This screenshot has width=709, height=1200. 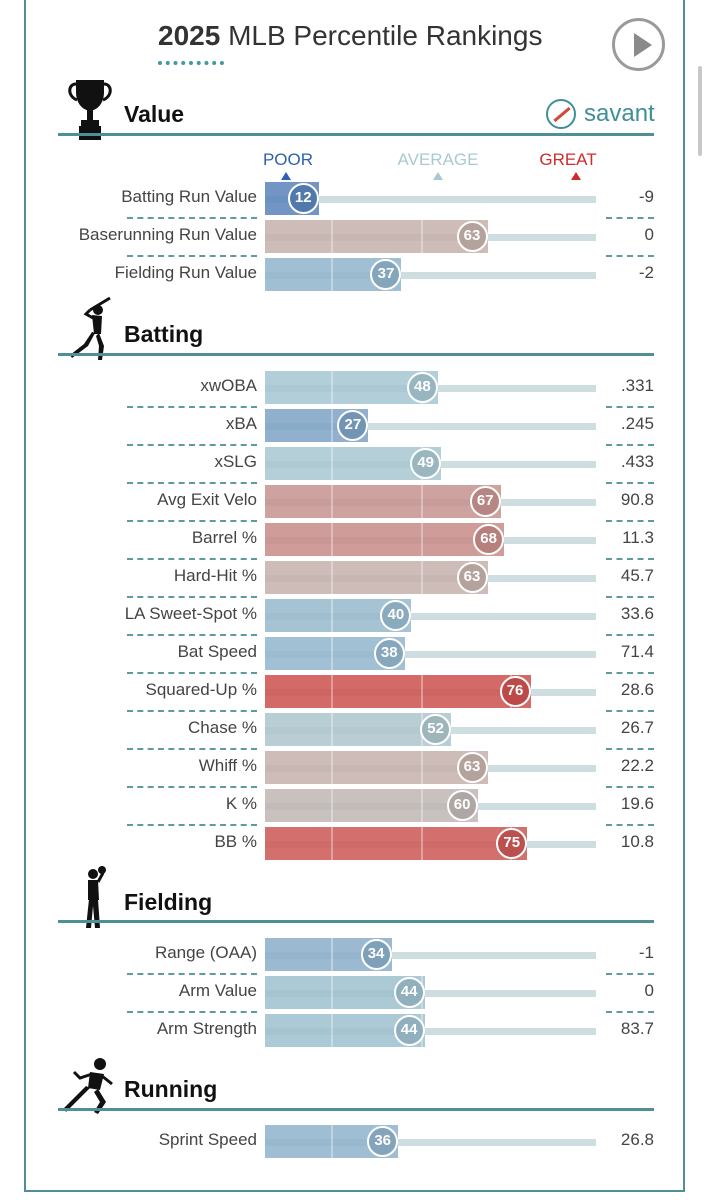 I want to click on metric-value: 22.2, so click(x=637, y=765).